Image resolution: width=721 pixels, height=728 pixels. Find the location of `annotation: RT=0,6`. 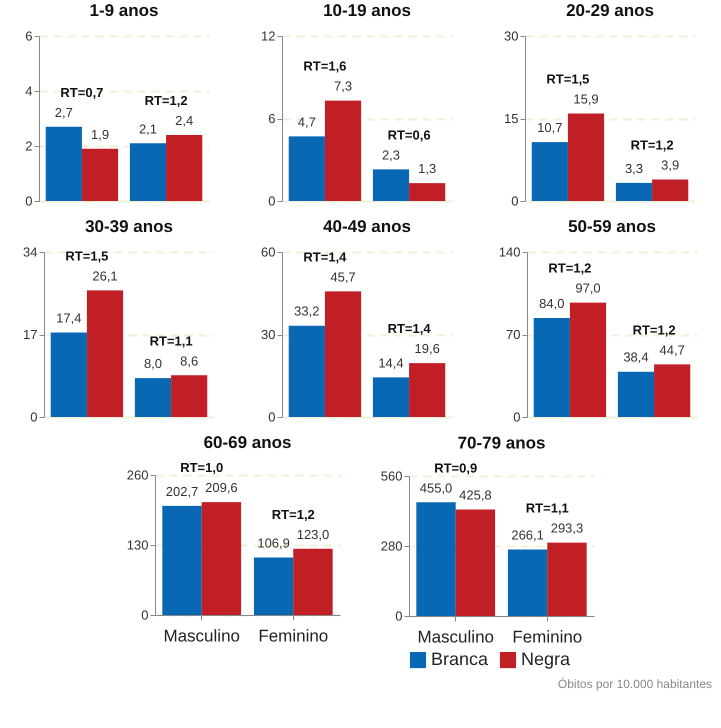

annotation: RT=0,6 is located at coordinates (409, 134).